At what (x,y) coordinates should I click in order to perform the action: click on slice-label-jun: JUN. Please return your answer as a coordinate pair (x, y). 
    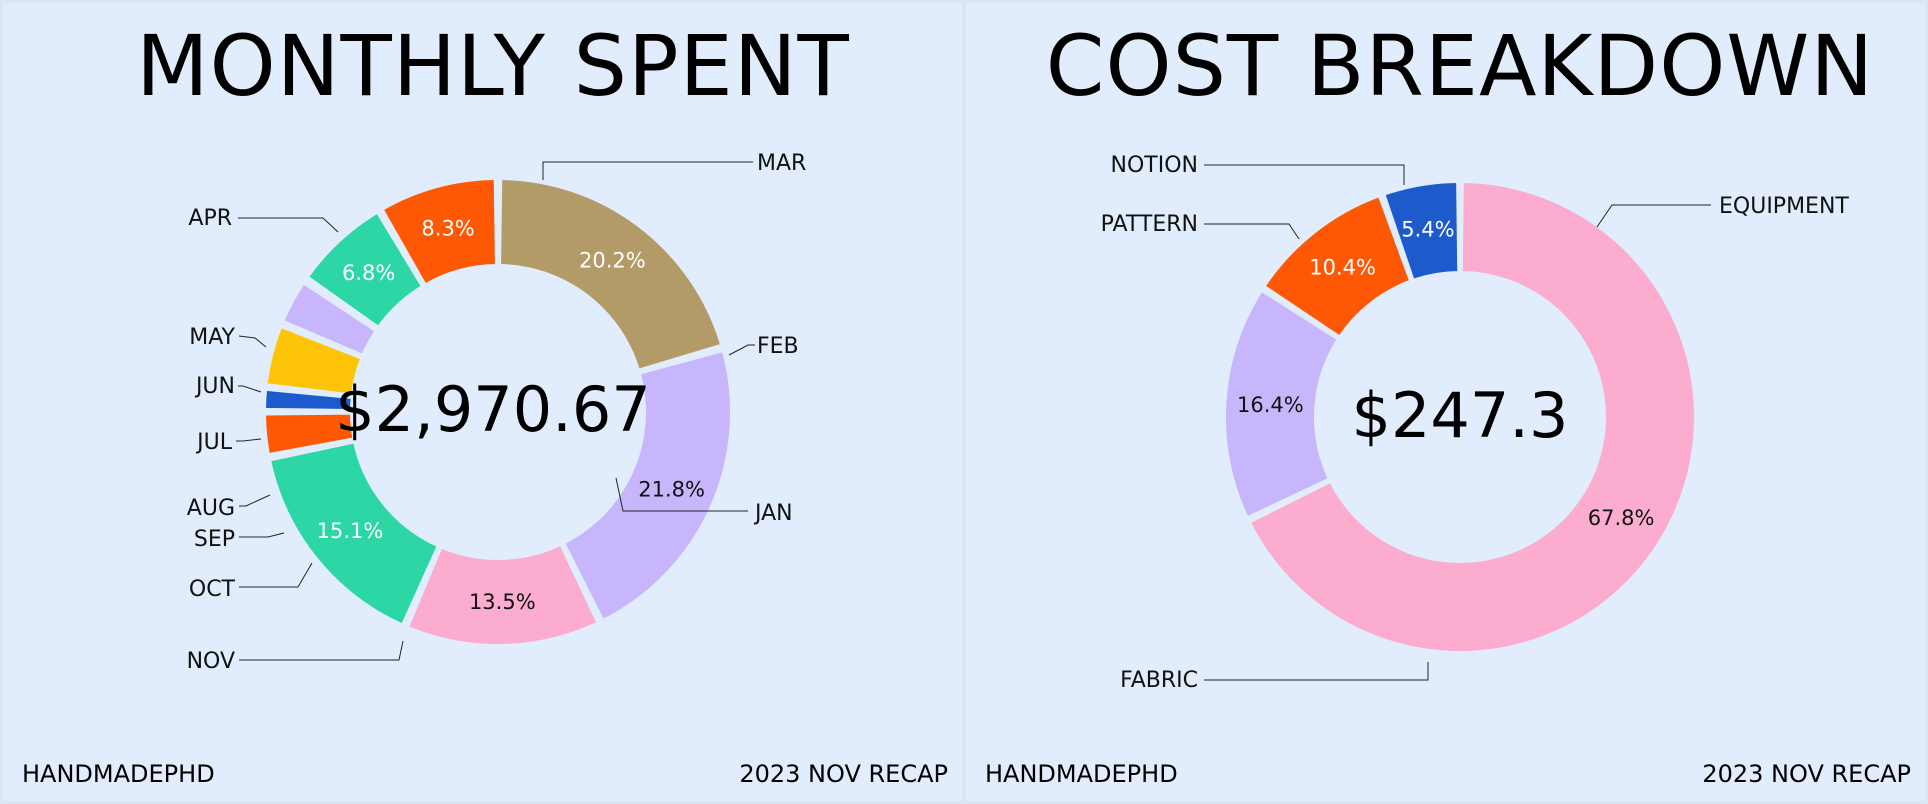
    Looking at the image, I should click on (214, 386).